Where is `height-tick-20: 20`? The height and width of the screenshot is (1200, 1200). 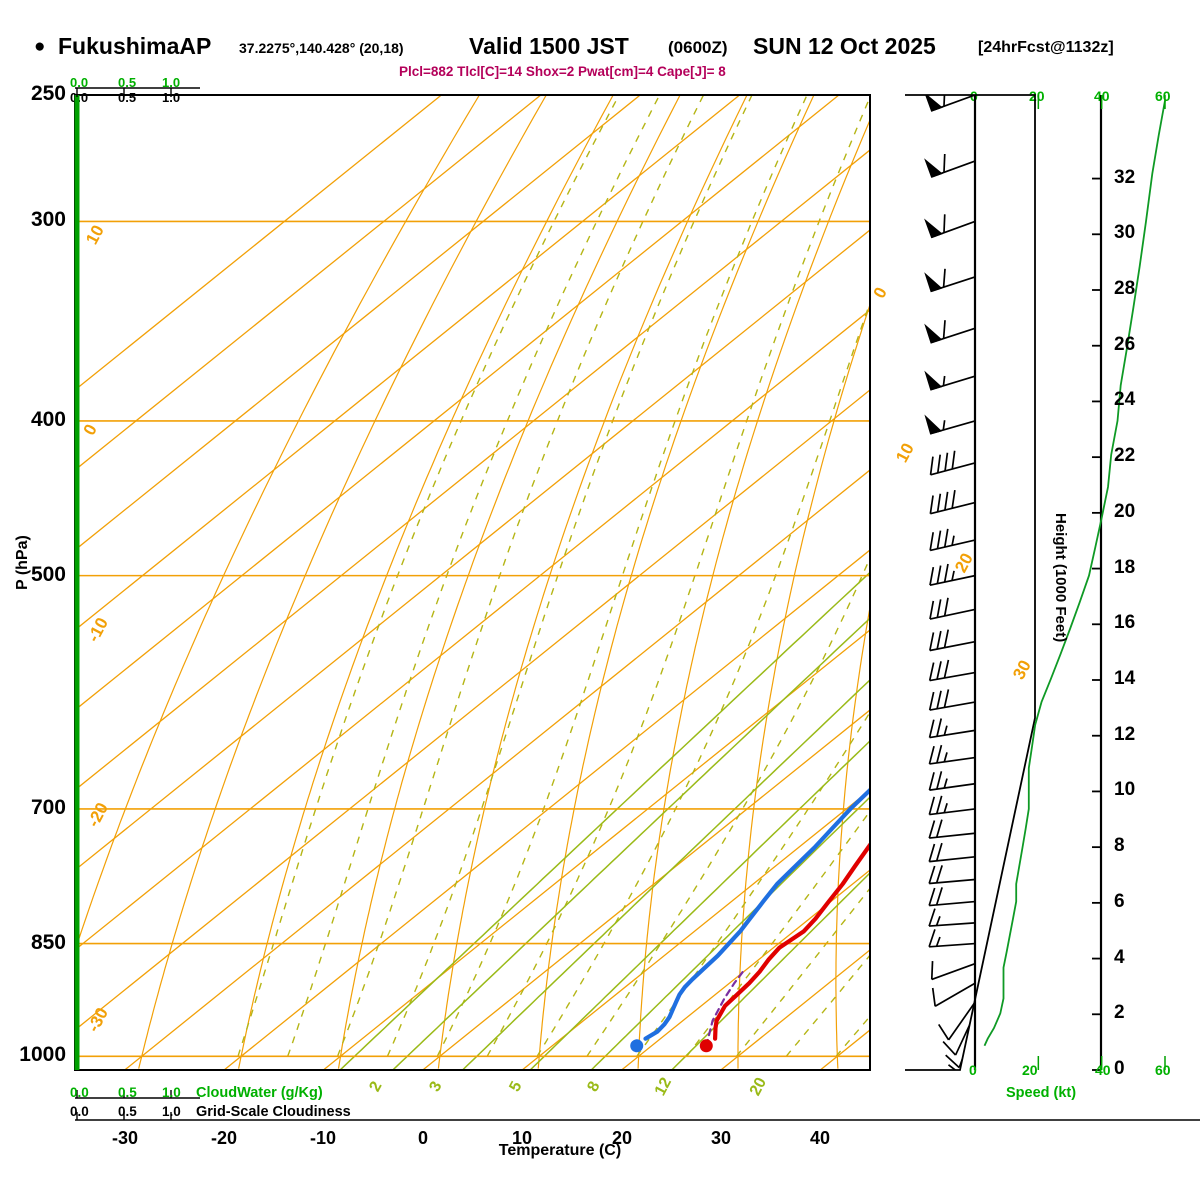 height-tick-20: 20 is located at coordinates (1125, 511).